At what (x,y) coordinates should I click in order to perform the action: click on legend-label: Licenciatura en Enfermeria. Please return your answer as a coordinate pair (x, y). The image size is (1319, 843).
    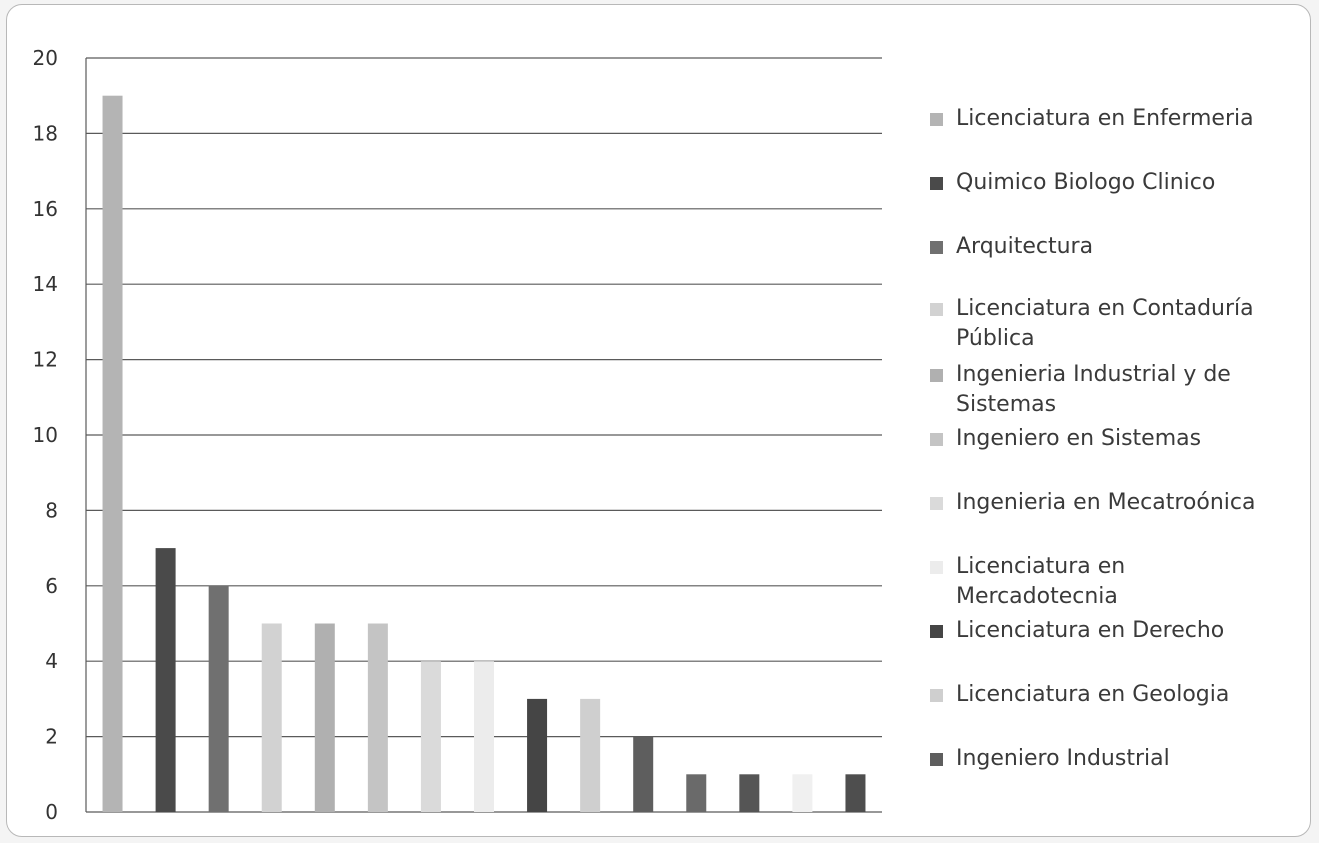
    Looking at the image, I should click on (1105, 118).